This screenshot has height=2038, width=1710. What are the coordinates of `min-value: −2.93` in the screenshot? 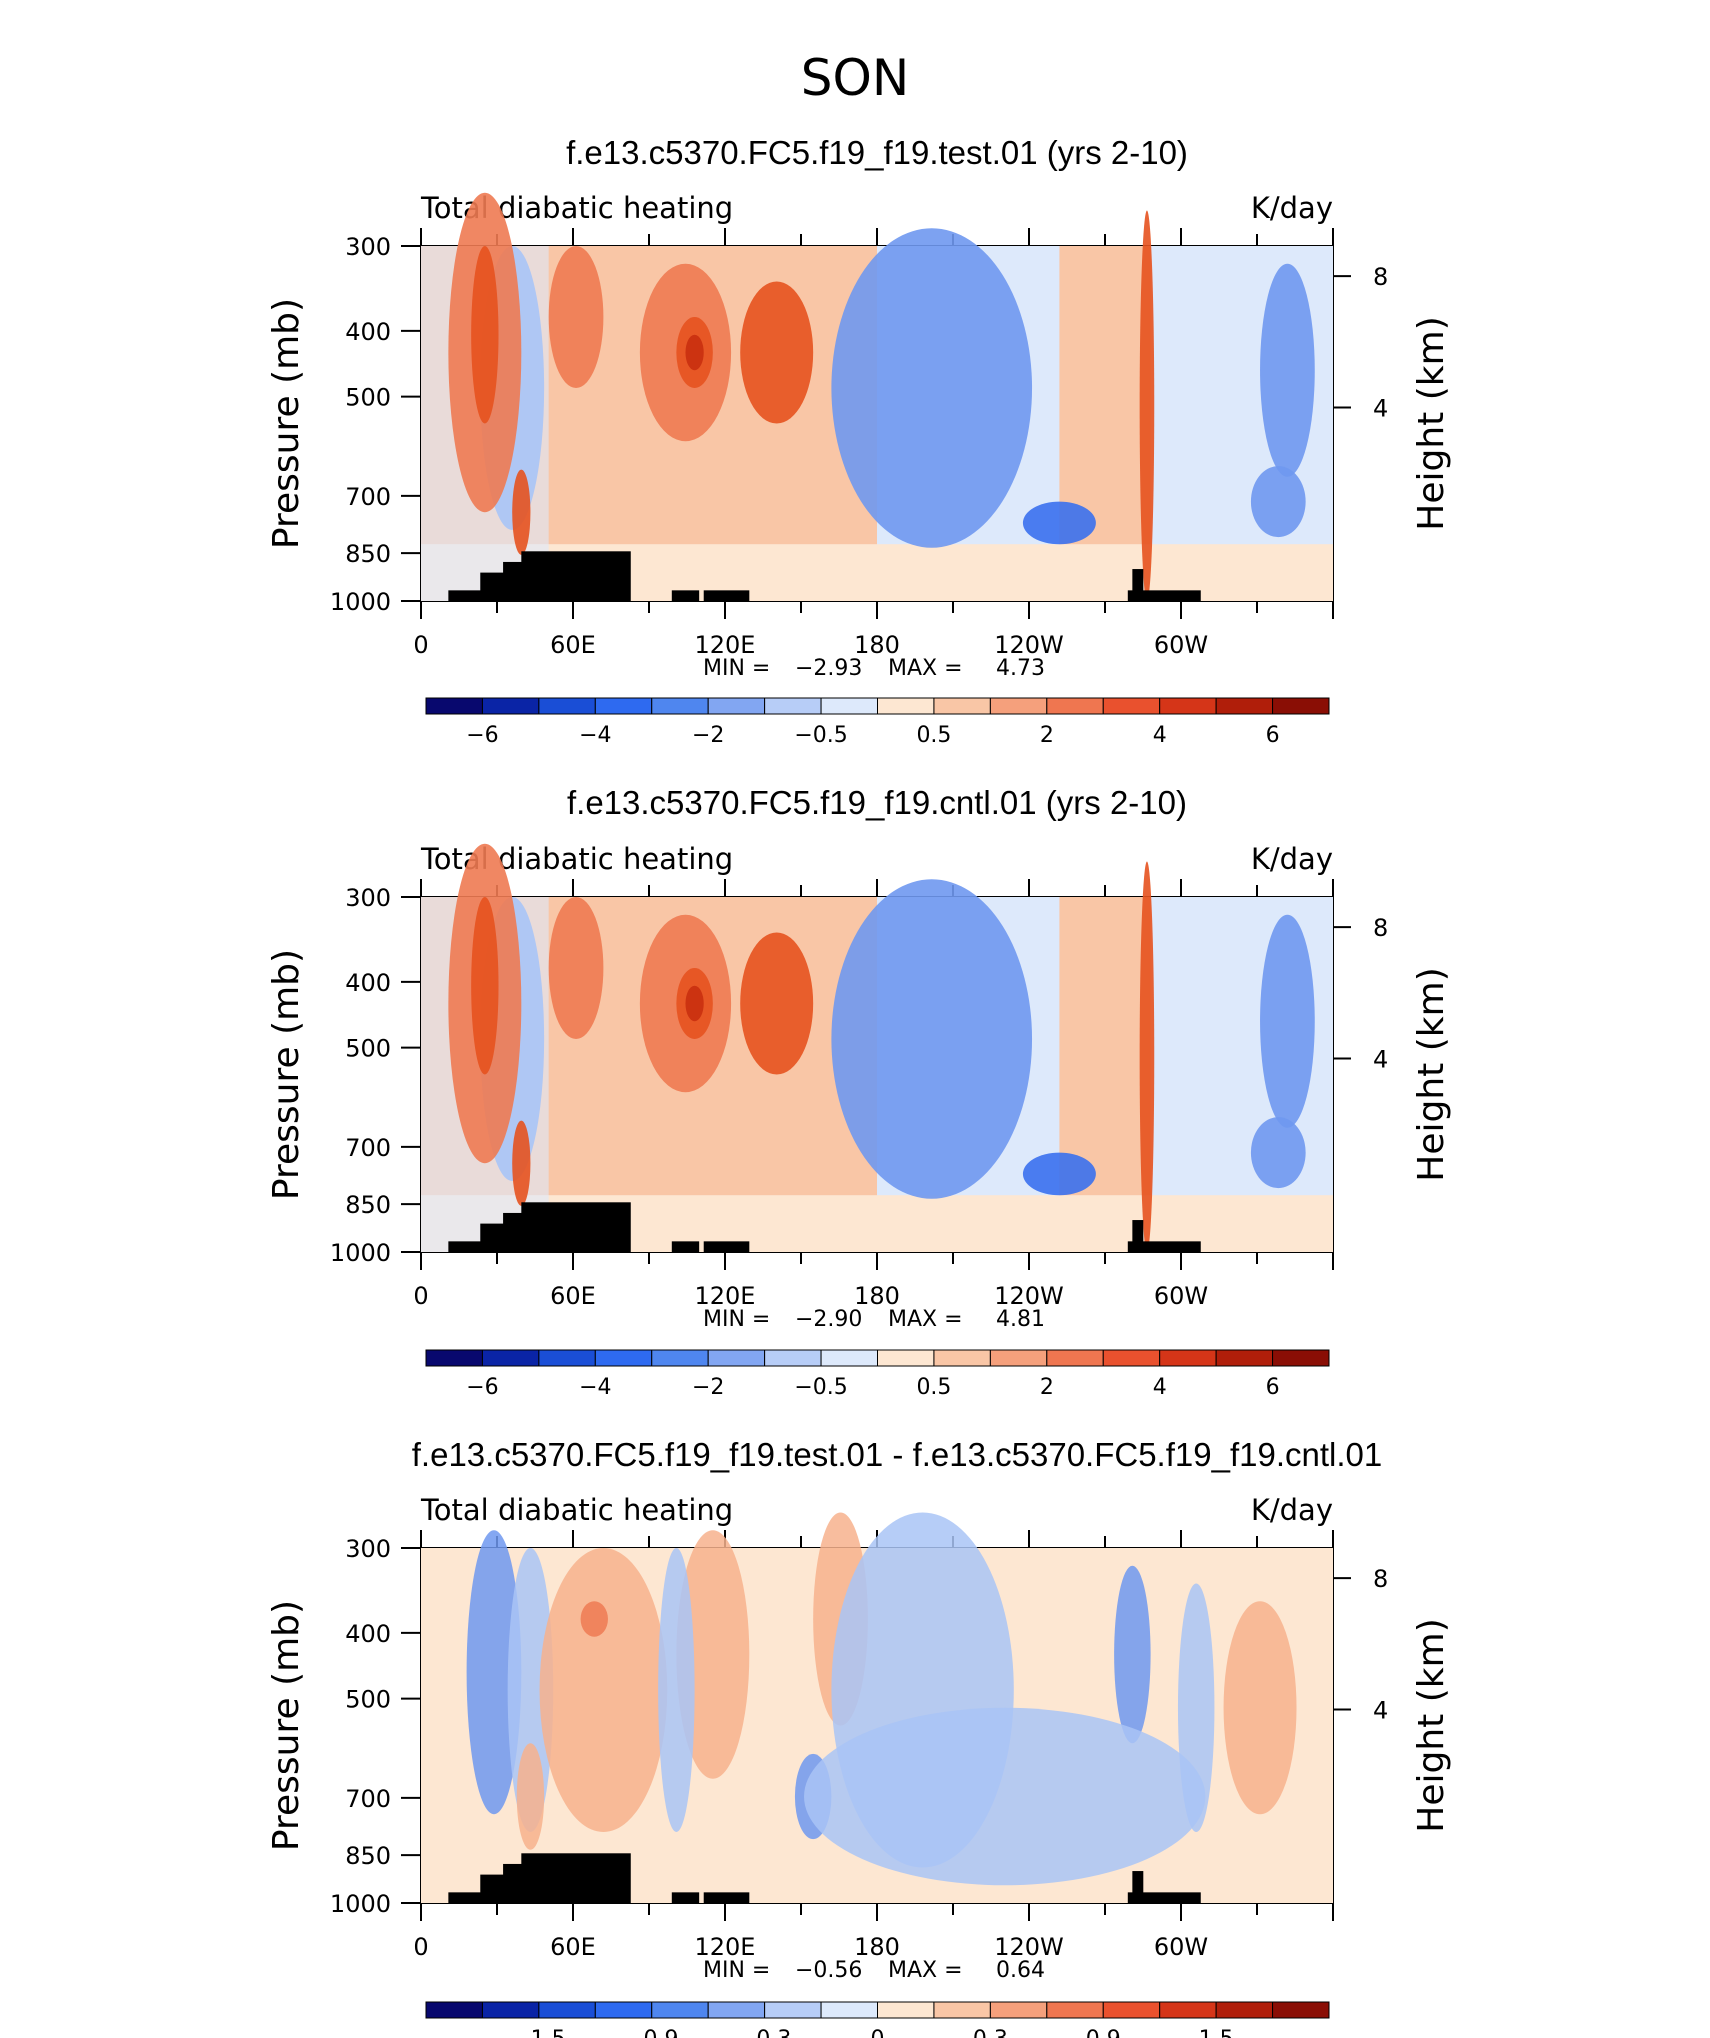 It's located at (828, 668).